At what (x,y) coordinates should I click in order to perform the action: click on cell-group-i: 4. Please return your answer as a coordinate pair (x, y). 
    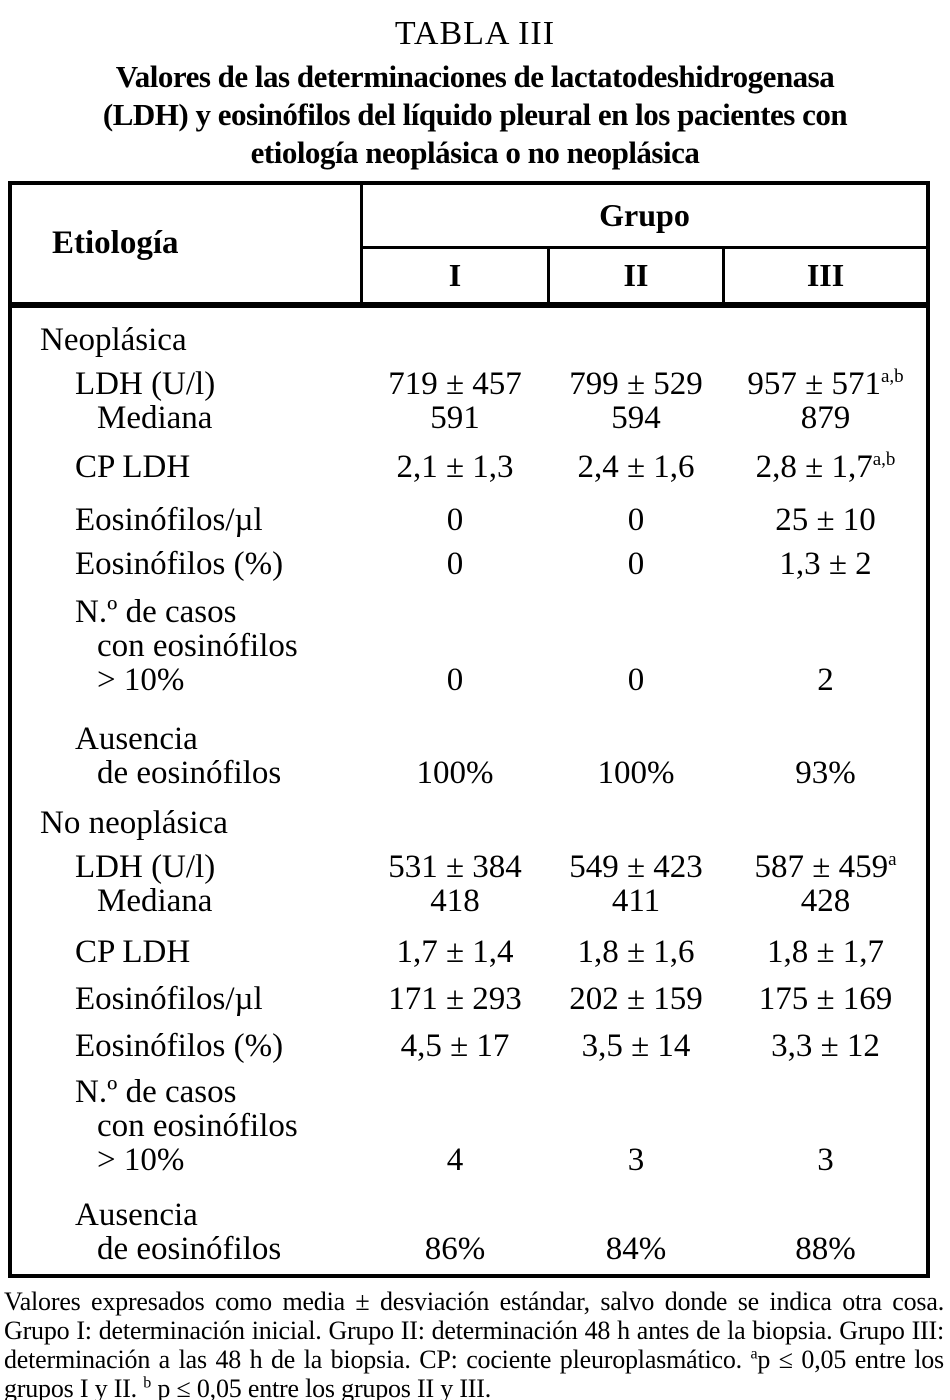
    Looking at the image, I should click on (455, 1160).